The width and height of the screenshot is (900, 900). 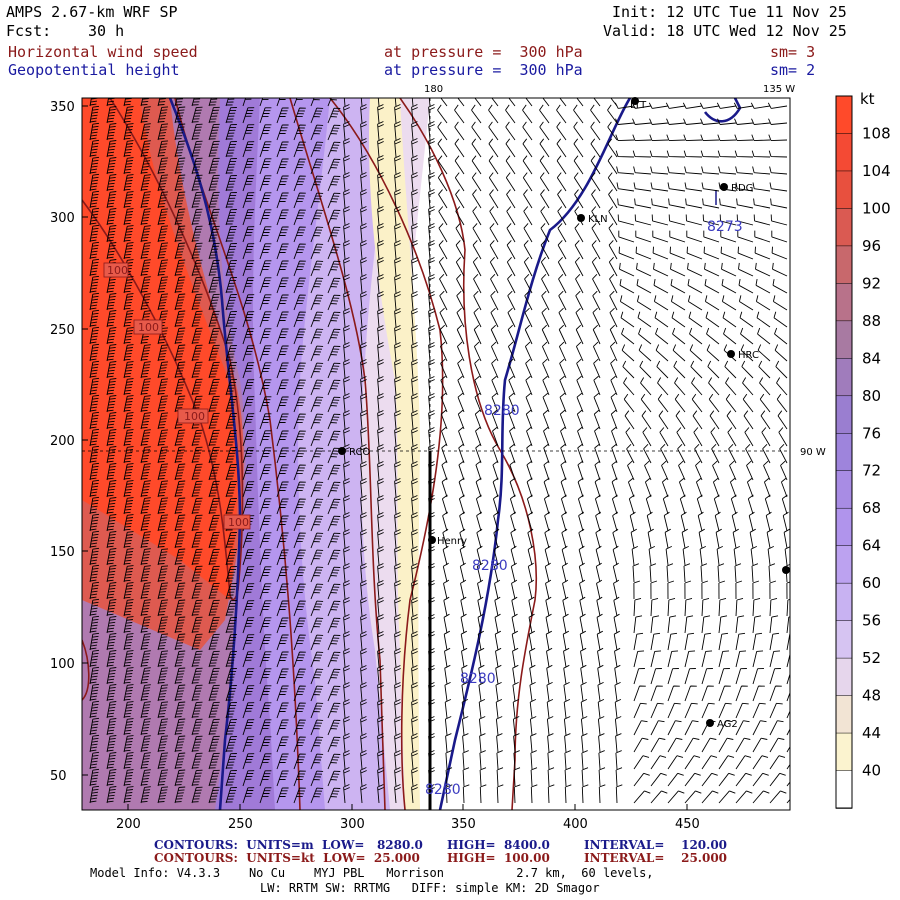 I want to click on x-tick-label: 350, so click(x=463, y=824).